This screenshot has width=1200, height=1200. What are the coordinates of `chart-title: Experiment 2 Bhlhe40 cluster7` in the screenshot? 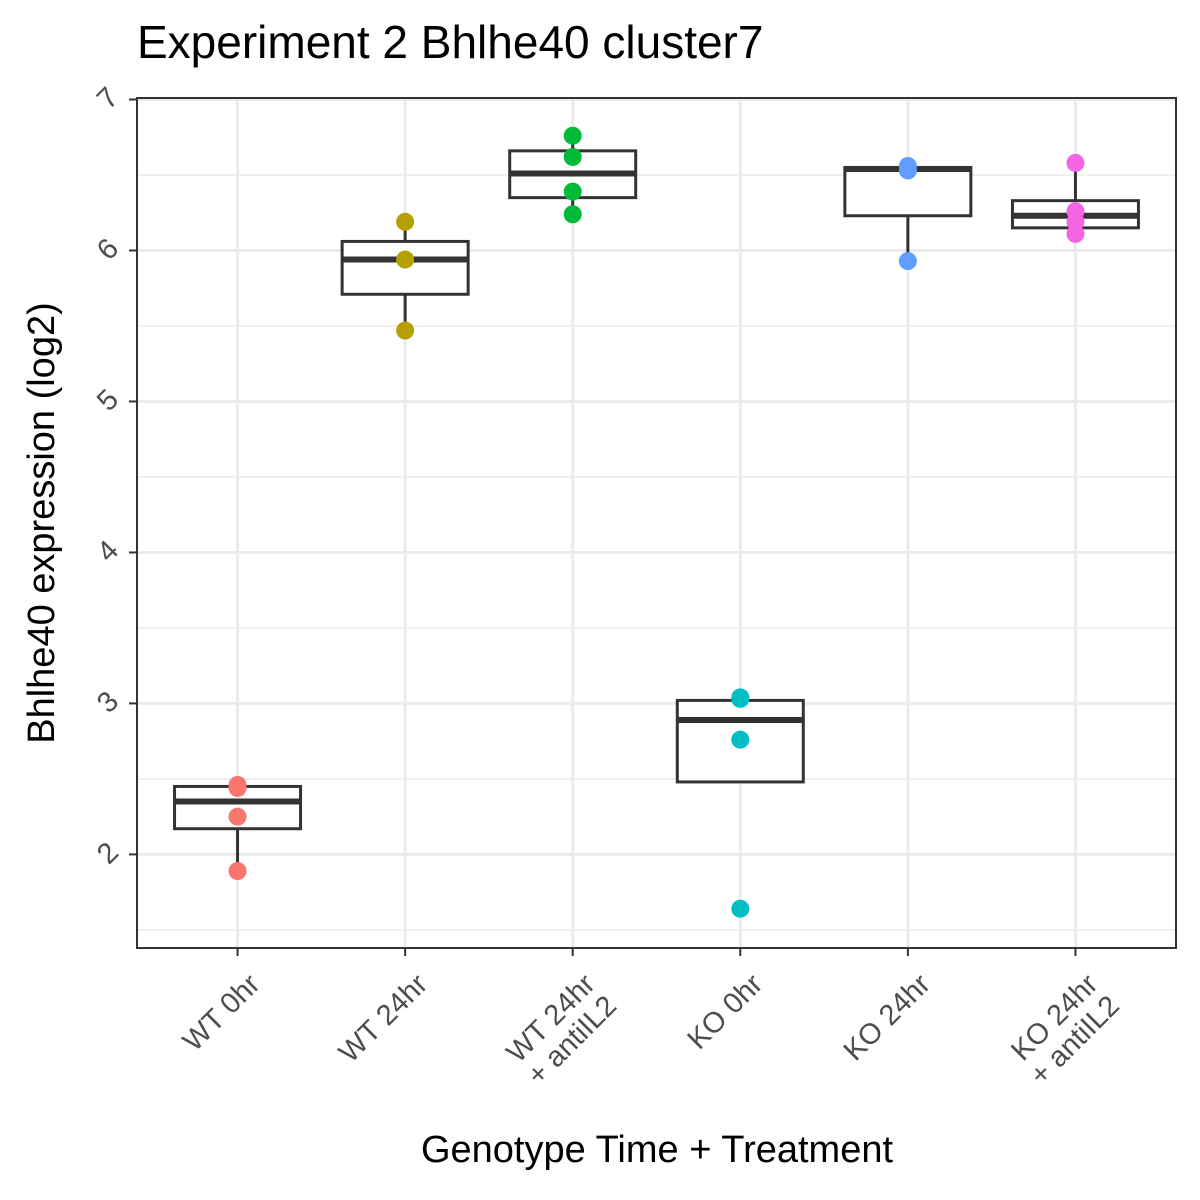 It's located at (450, 42).